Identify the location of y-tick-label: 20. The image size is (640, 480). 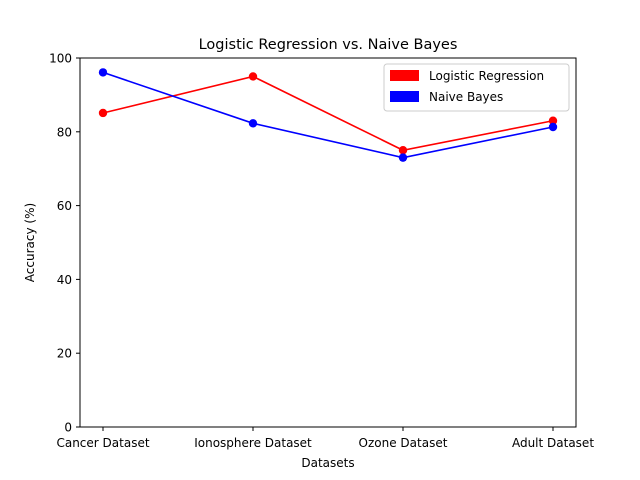
(64, 354).